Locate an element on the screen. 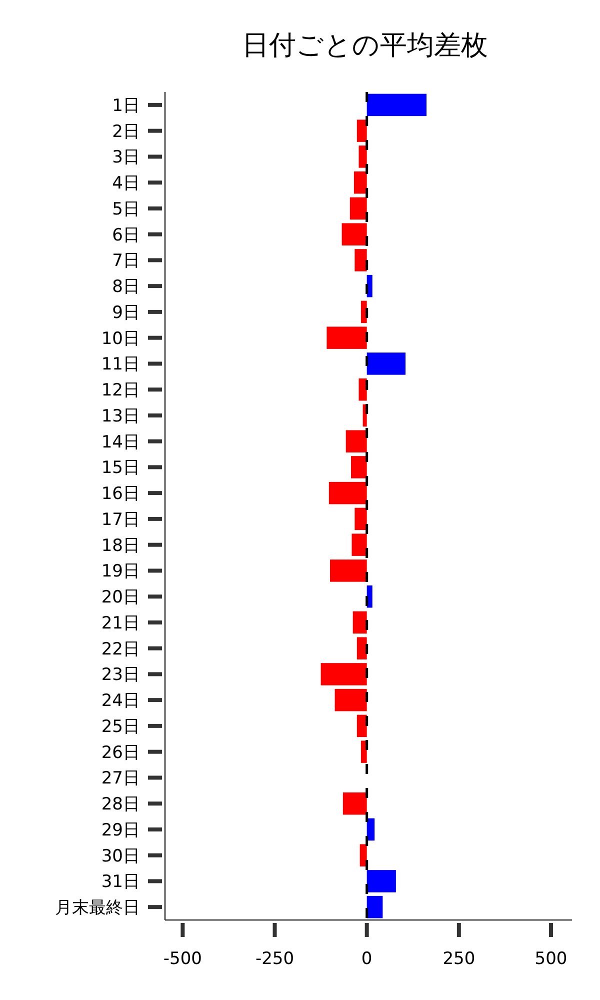 The height and width of the screenshot is (1000, 600). y-tick-label: 5日 is located at coordinates (126, 209).